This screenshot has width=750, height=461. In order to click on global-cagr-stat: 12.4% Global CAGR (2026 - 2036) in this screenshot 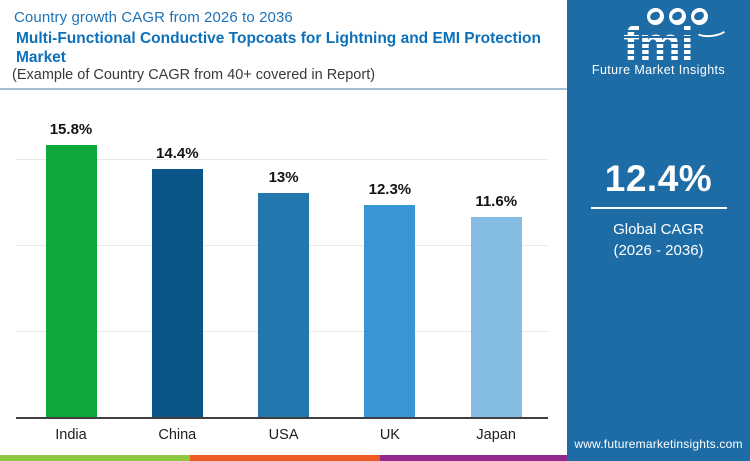, I will do `click(658, 209)`.